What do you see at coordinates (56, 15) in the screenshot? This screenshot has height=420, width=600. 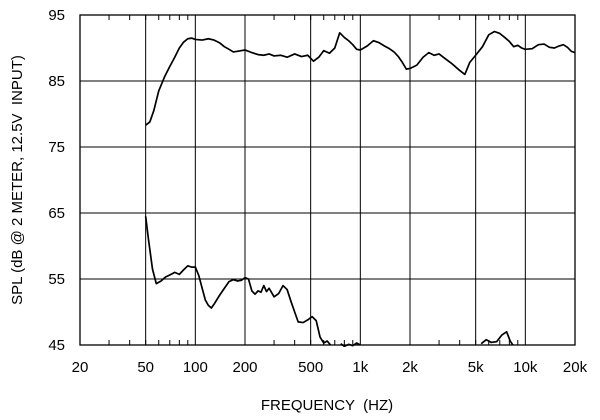 I see `y-tick-label: 95` at bounding box center [56, 15].